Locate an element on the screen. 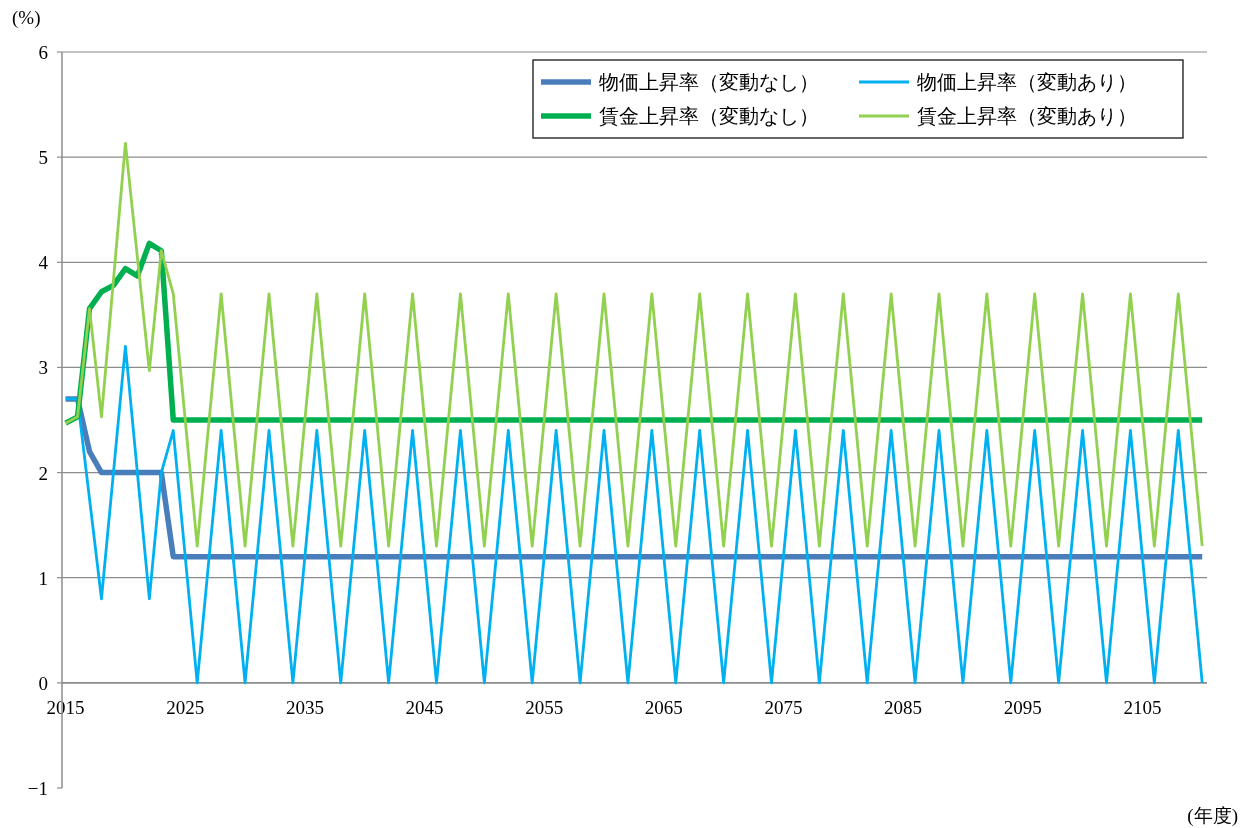 This screenshot has width=1244, height=828. x-tick-label: 2015 is located at coordinates (65, 707).